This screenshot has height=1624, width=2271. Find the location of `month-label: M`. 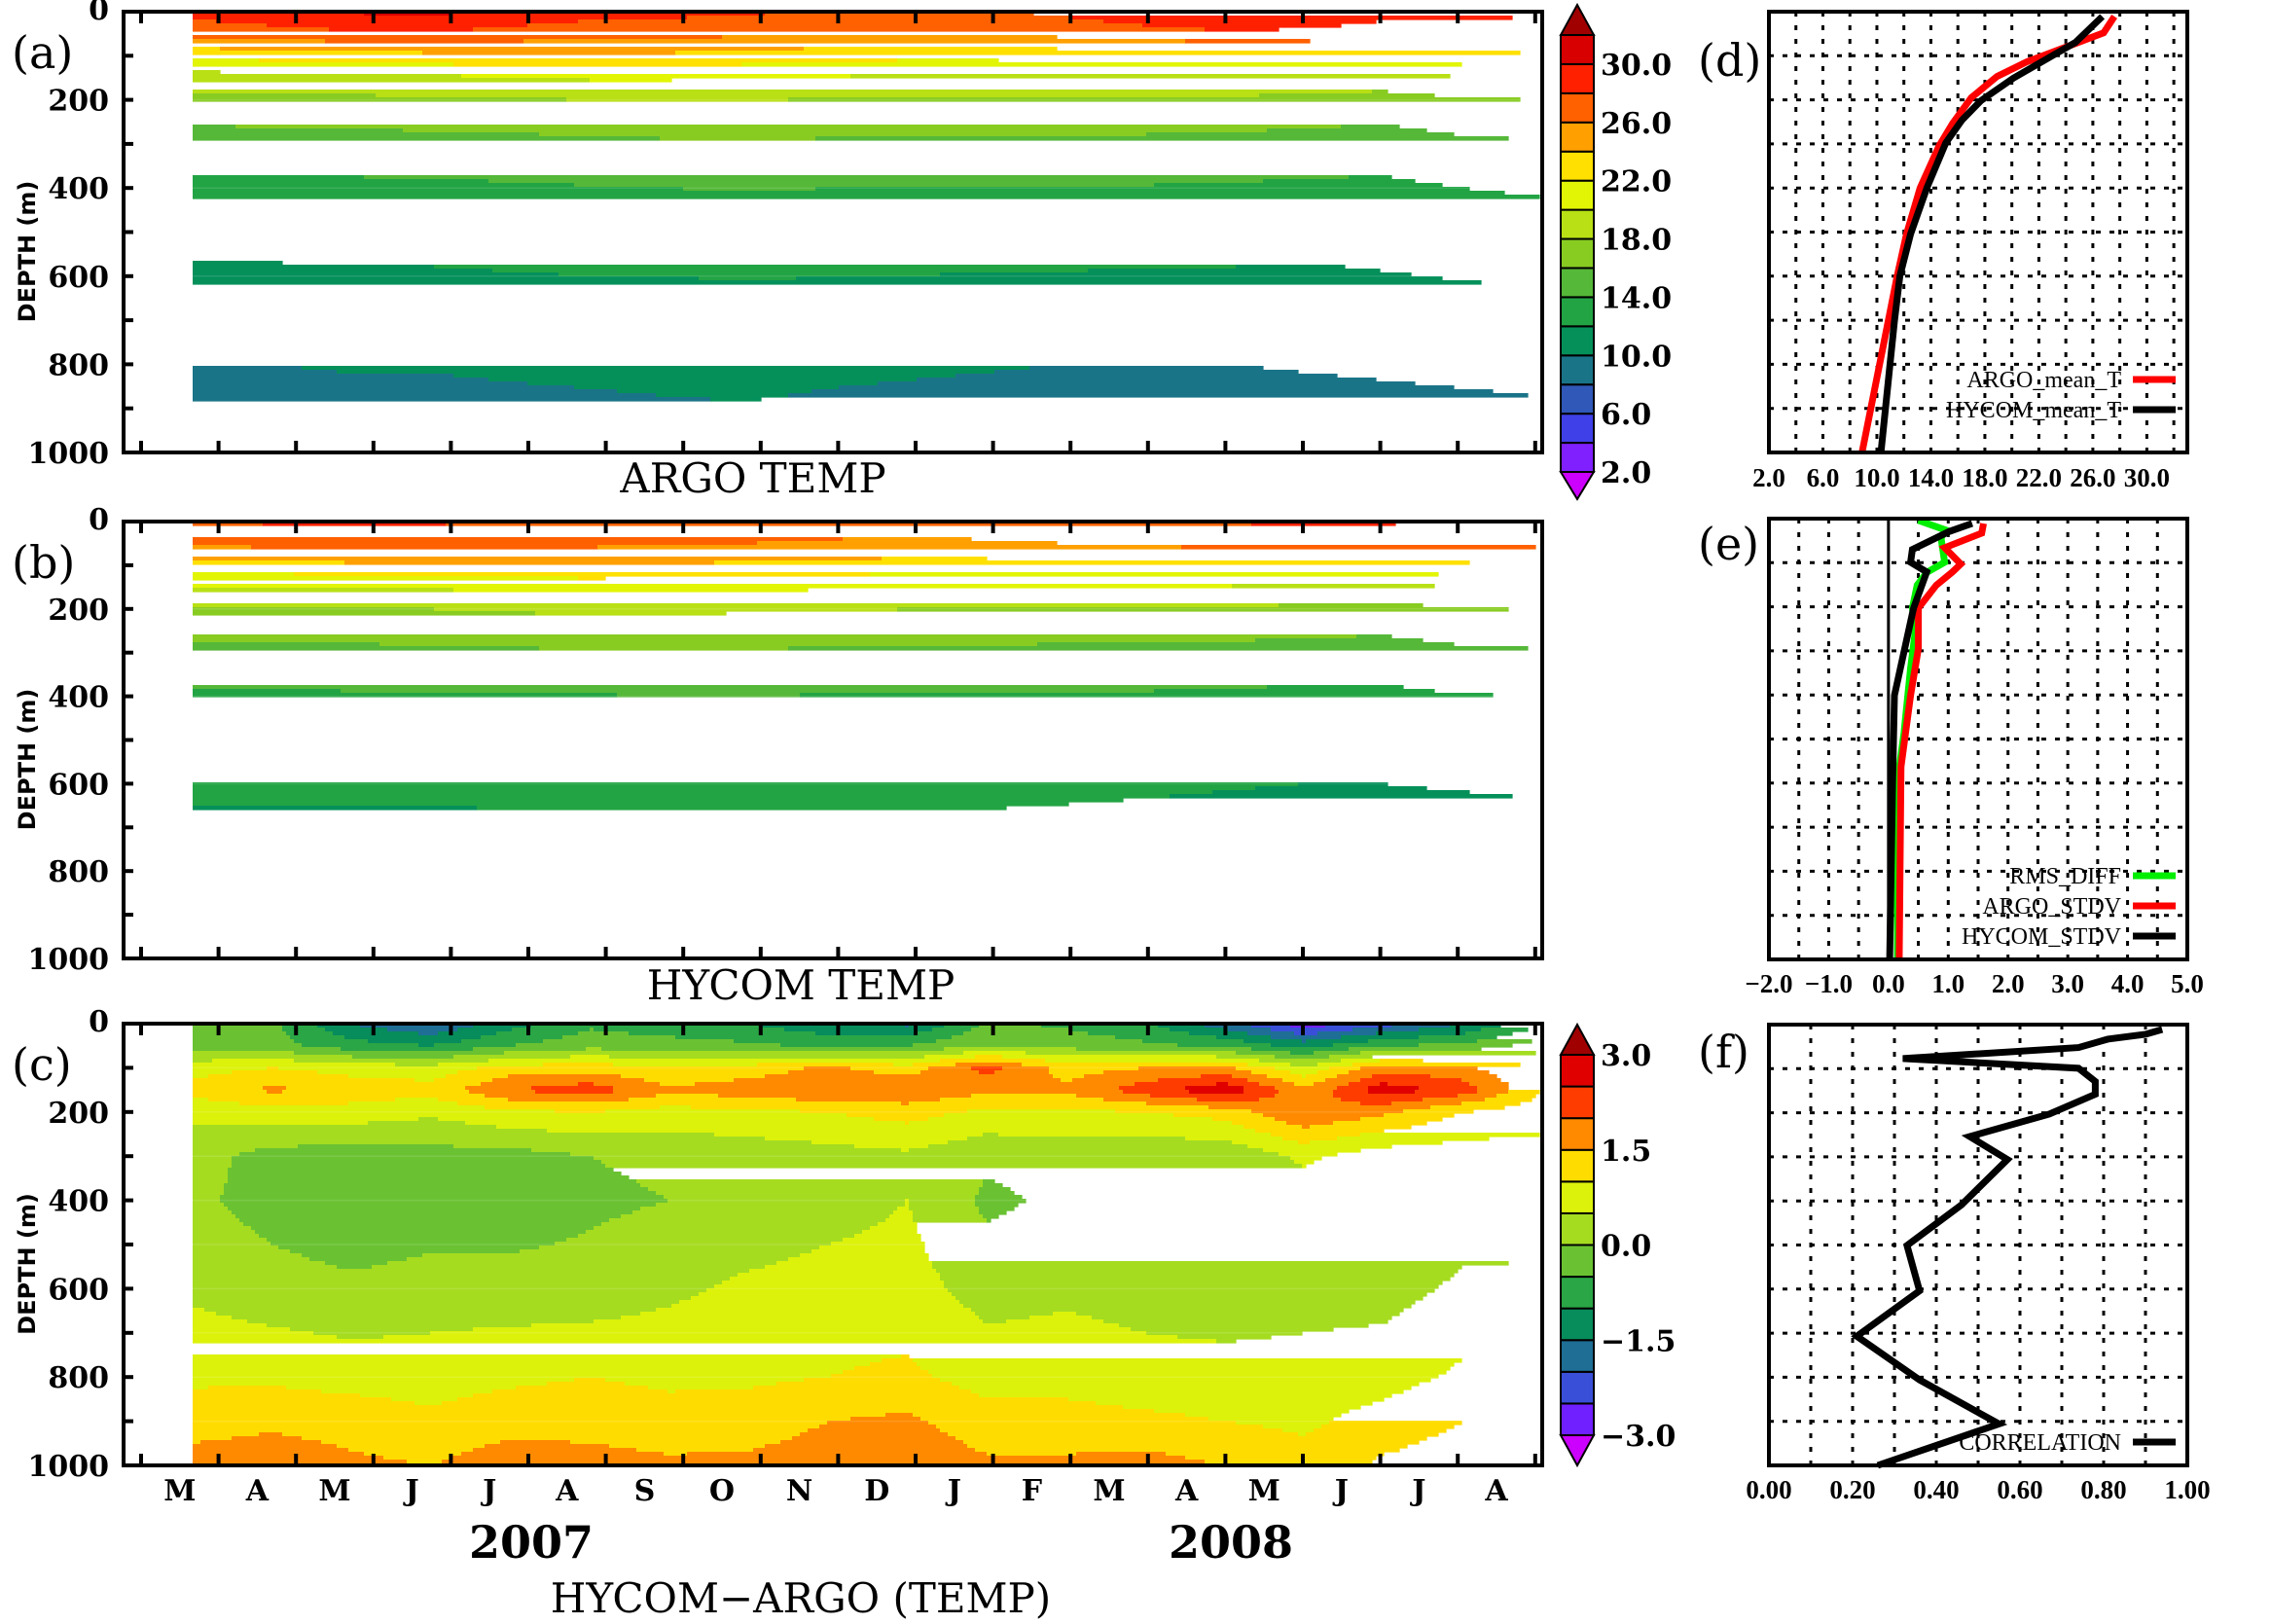

month-label: M is located at coordinates (334, 1491).